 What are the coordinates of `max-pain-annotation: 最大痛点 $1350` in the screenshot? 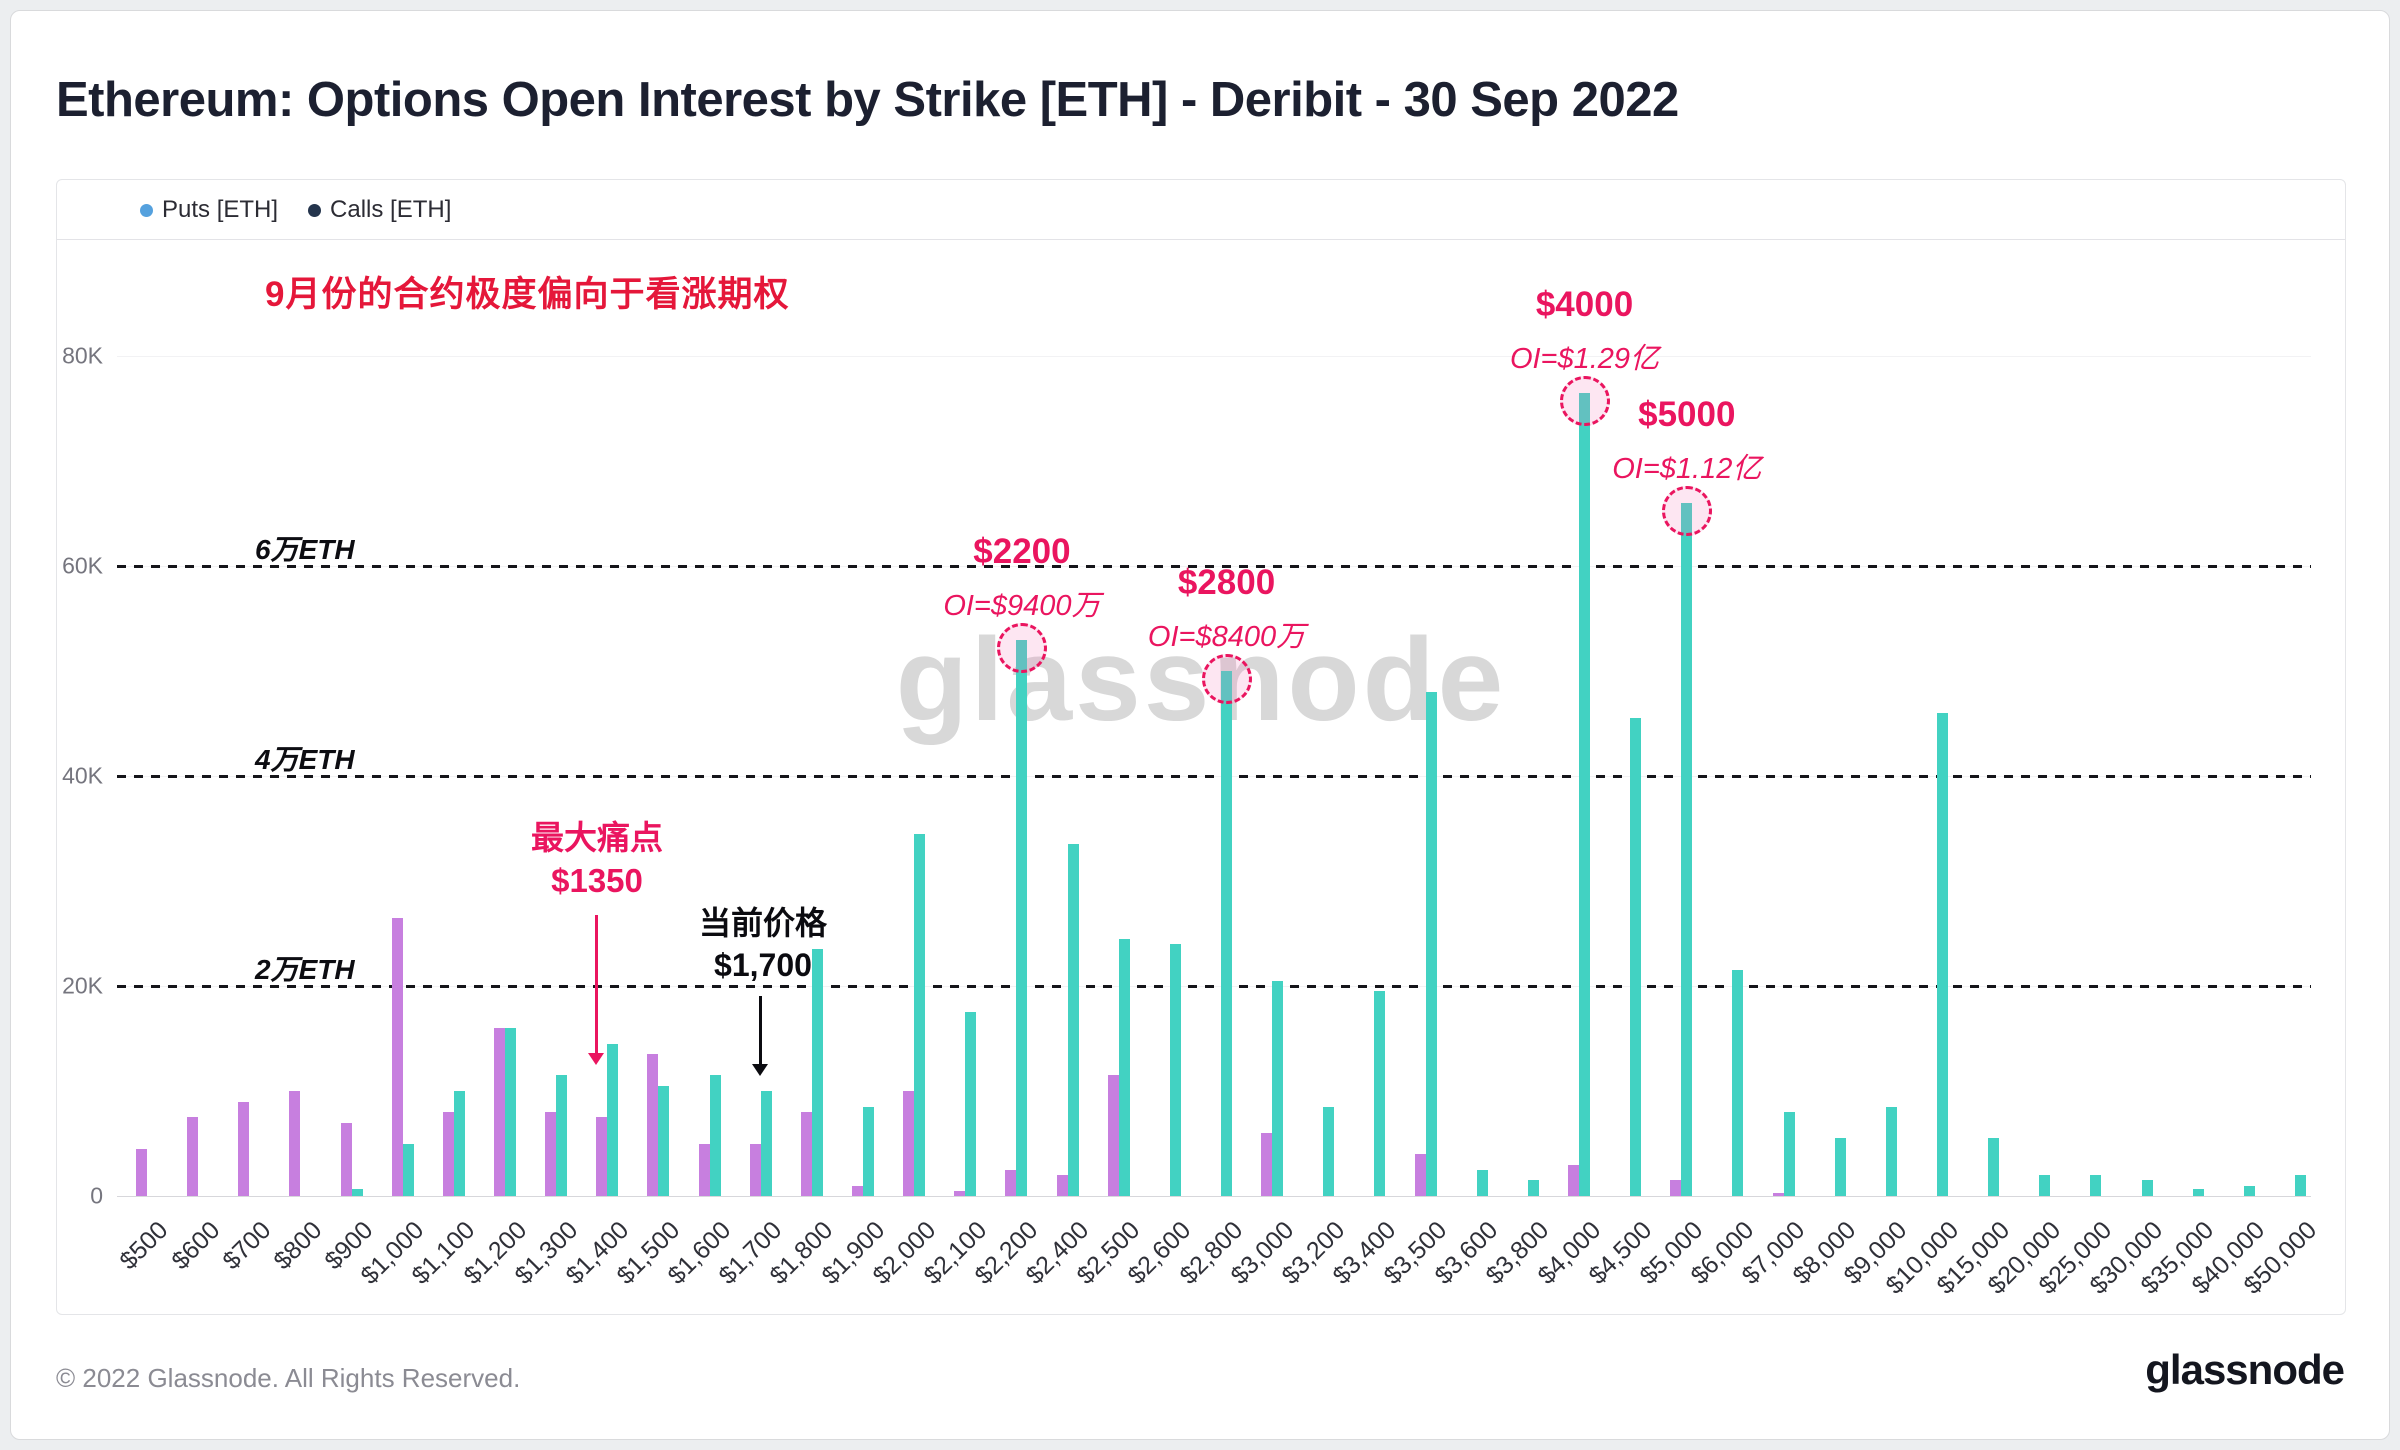 It's located at (597, 859).